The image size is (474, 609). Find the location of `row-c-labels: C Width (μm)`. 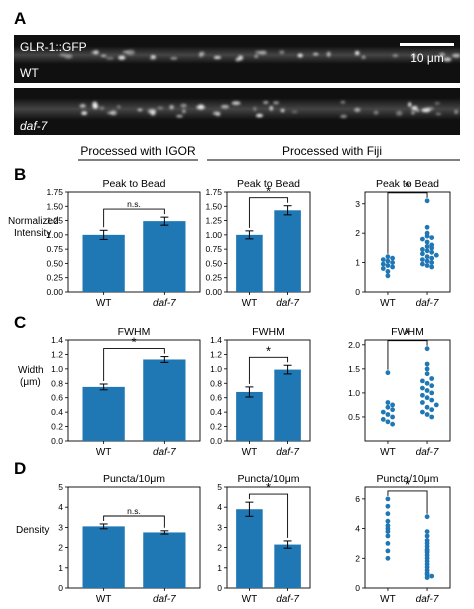

row-c-labels: C Width (μm) is located at coordinates (29, 350).